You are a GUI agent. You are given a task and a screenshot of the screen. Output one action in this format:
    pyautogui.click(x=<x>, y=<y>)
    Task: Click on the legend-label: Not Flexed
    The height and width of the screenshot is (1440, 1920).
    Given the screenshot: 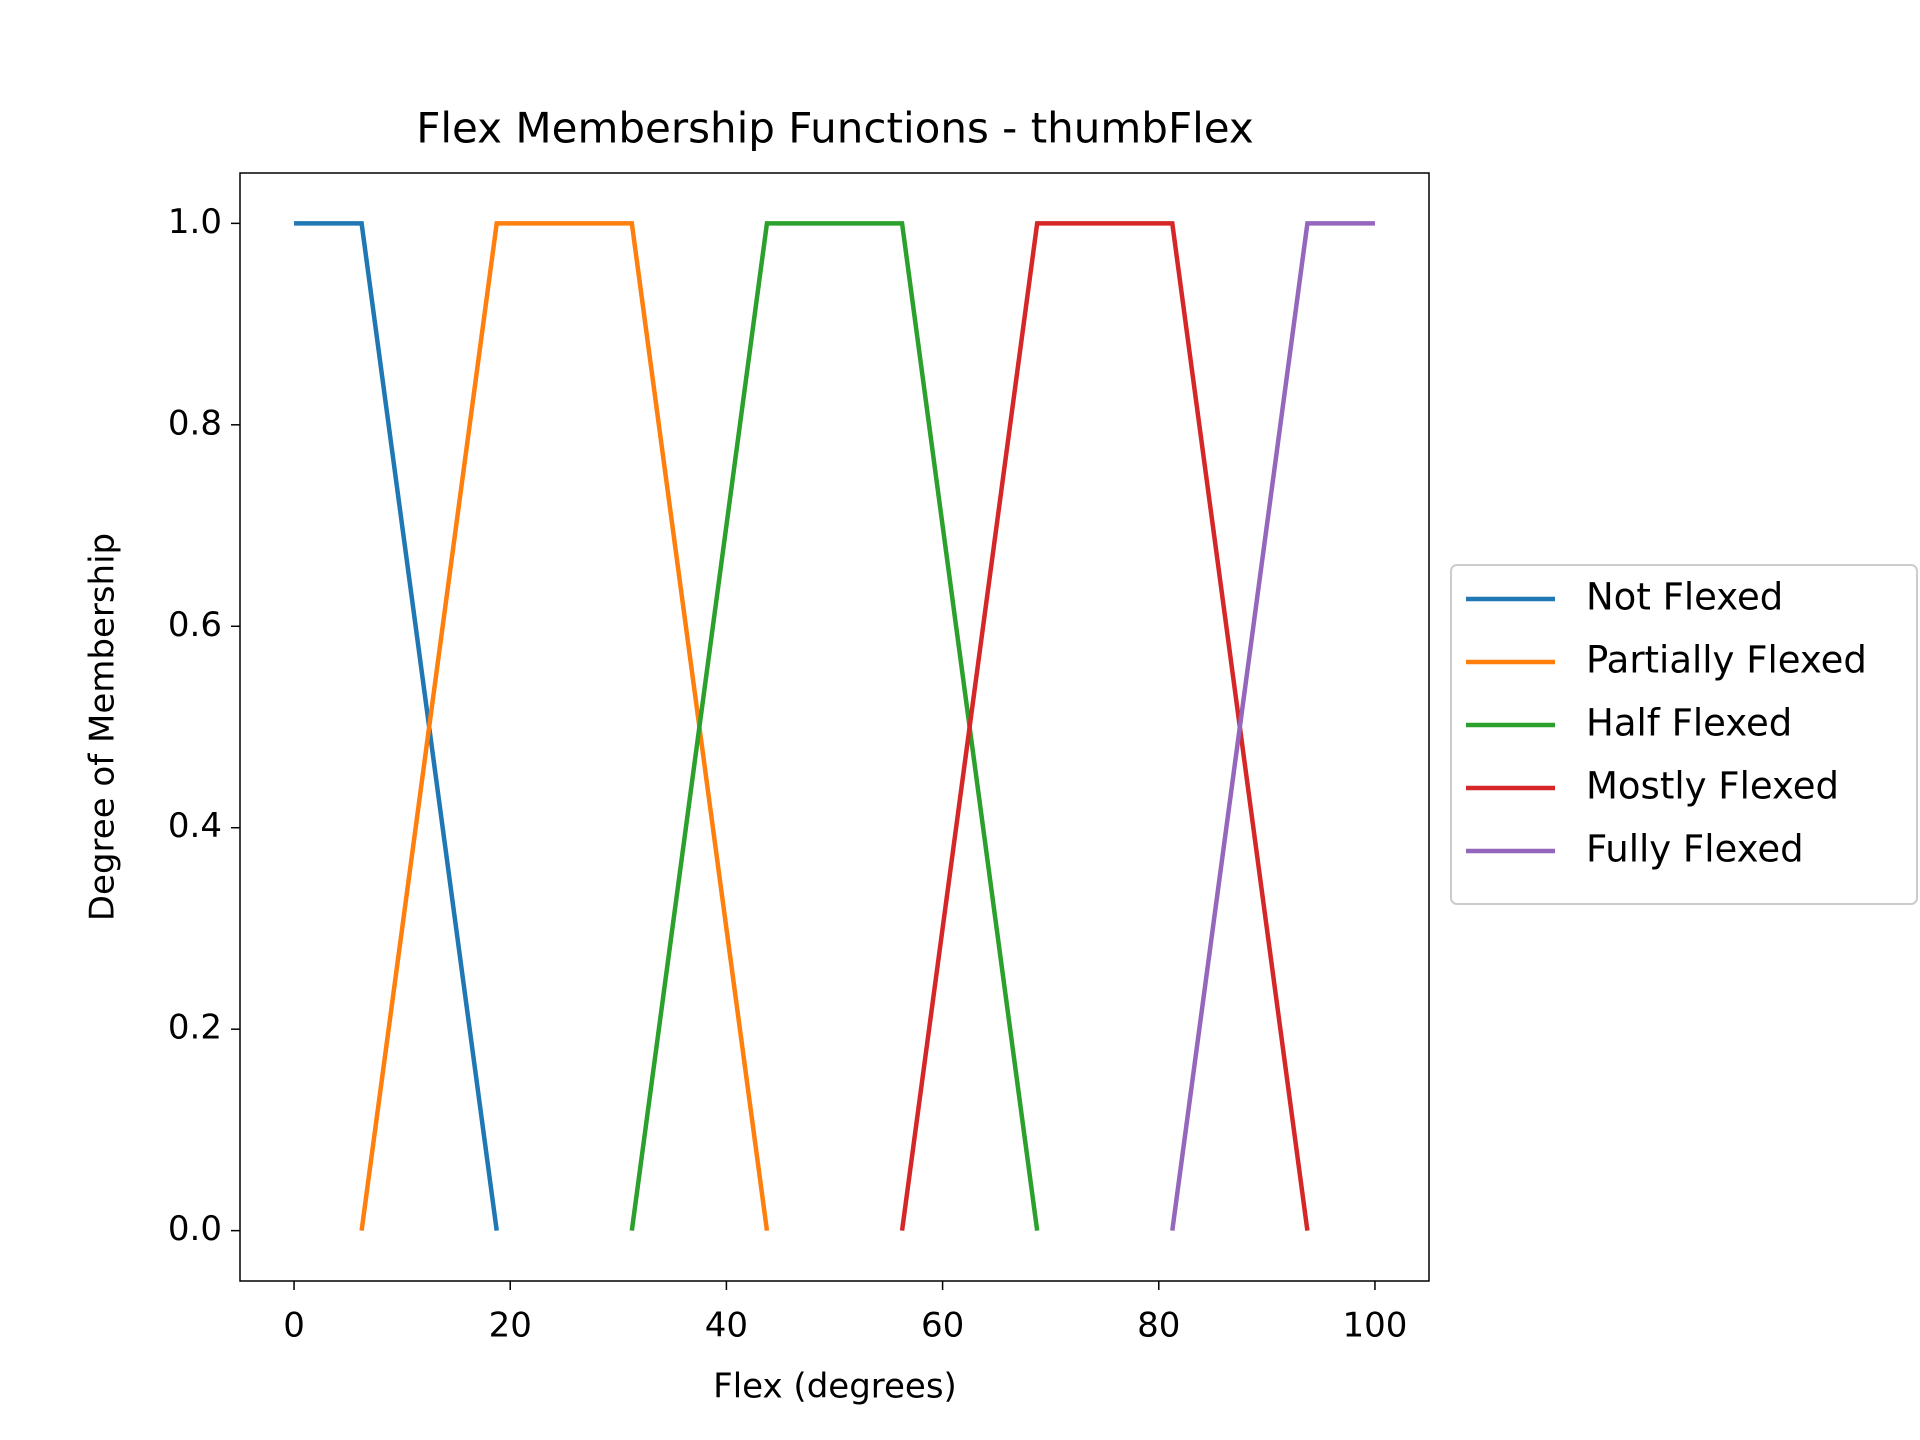 What is the action you would take?
    pyautogui.click(x=1684, y=597)
    